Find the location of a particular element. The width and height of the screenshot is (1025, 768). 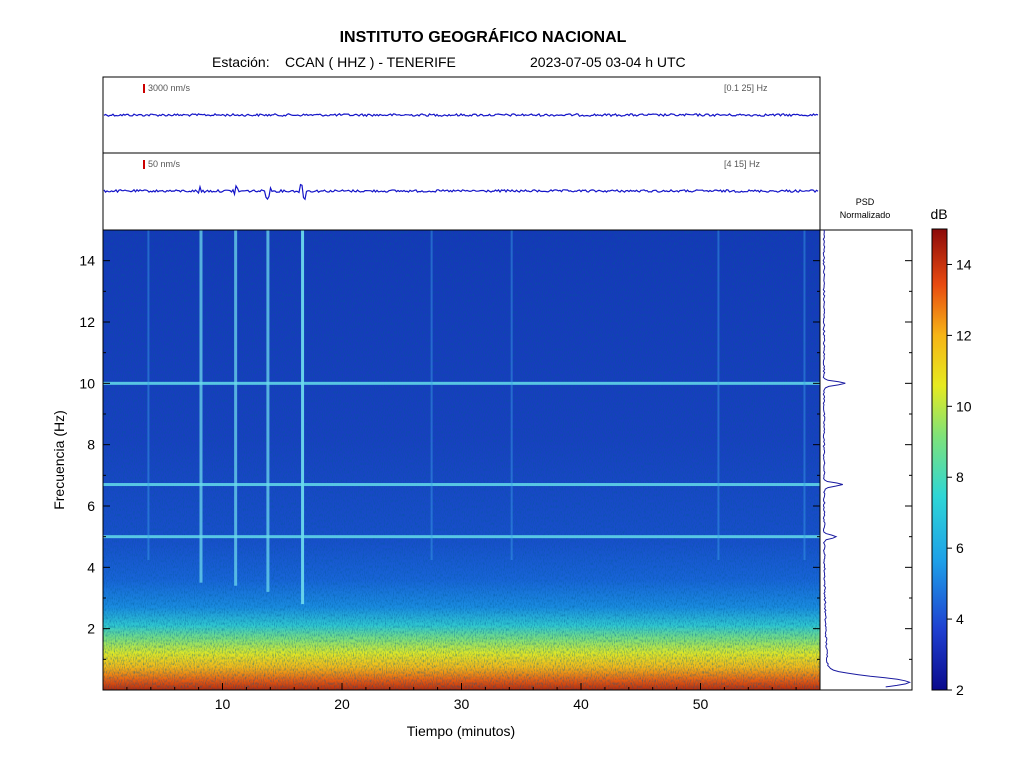

trace-band-label: [4 15] Hz is located at coordinates (742, 164).